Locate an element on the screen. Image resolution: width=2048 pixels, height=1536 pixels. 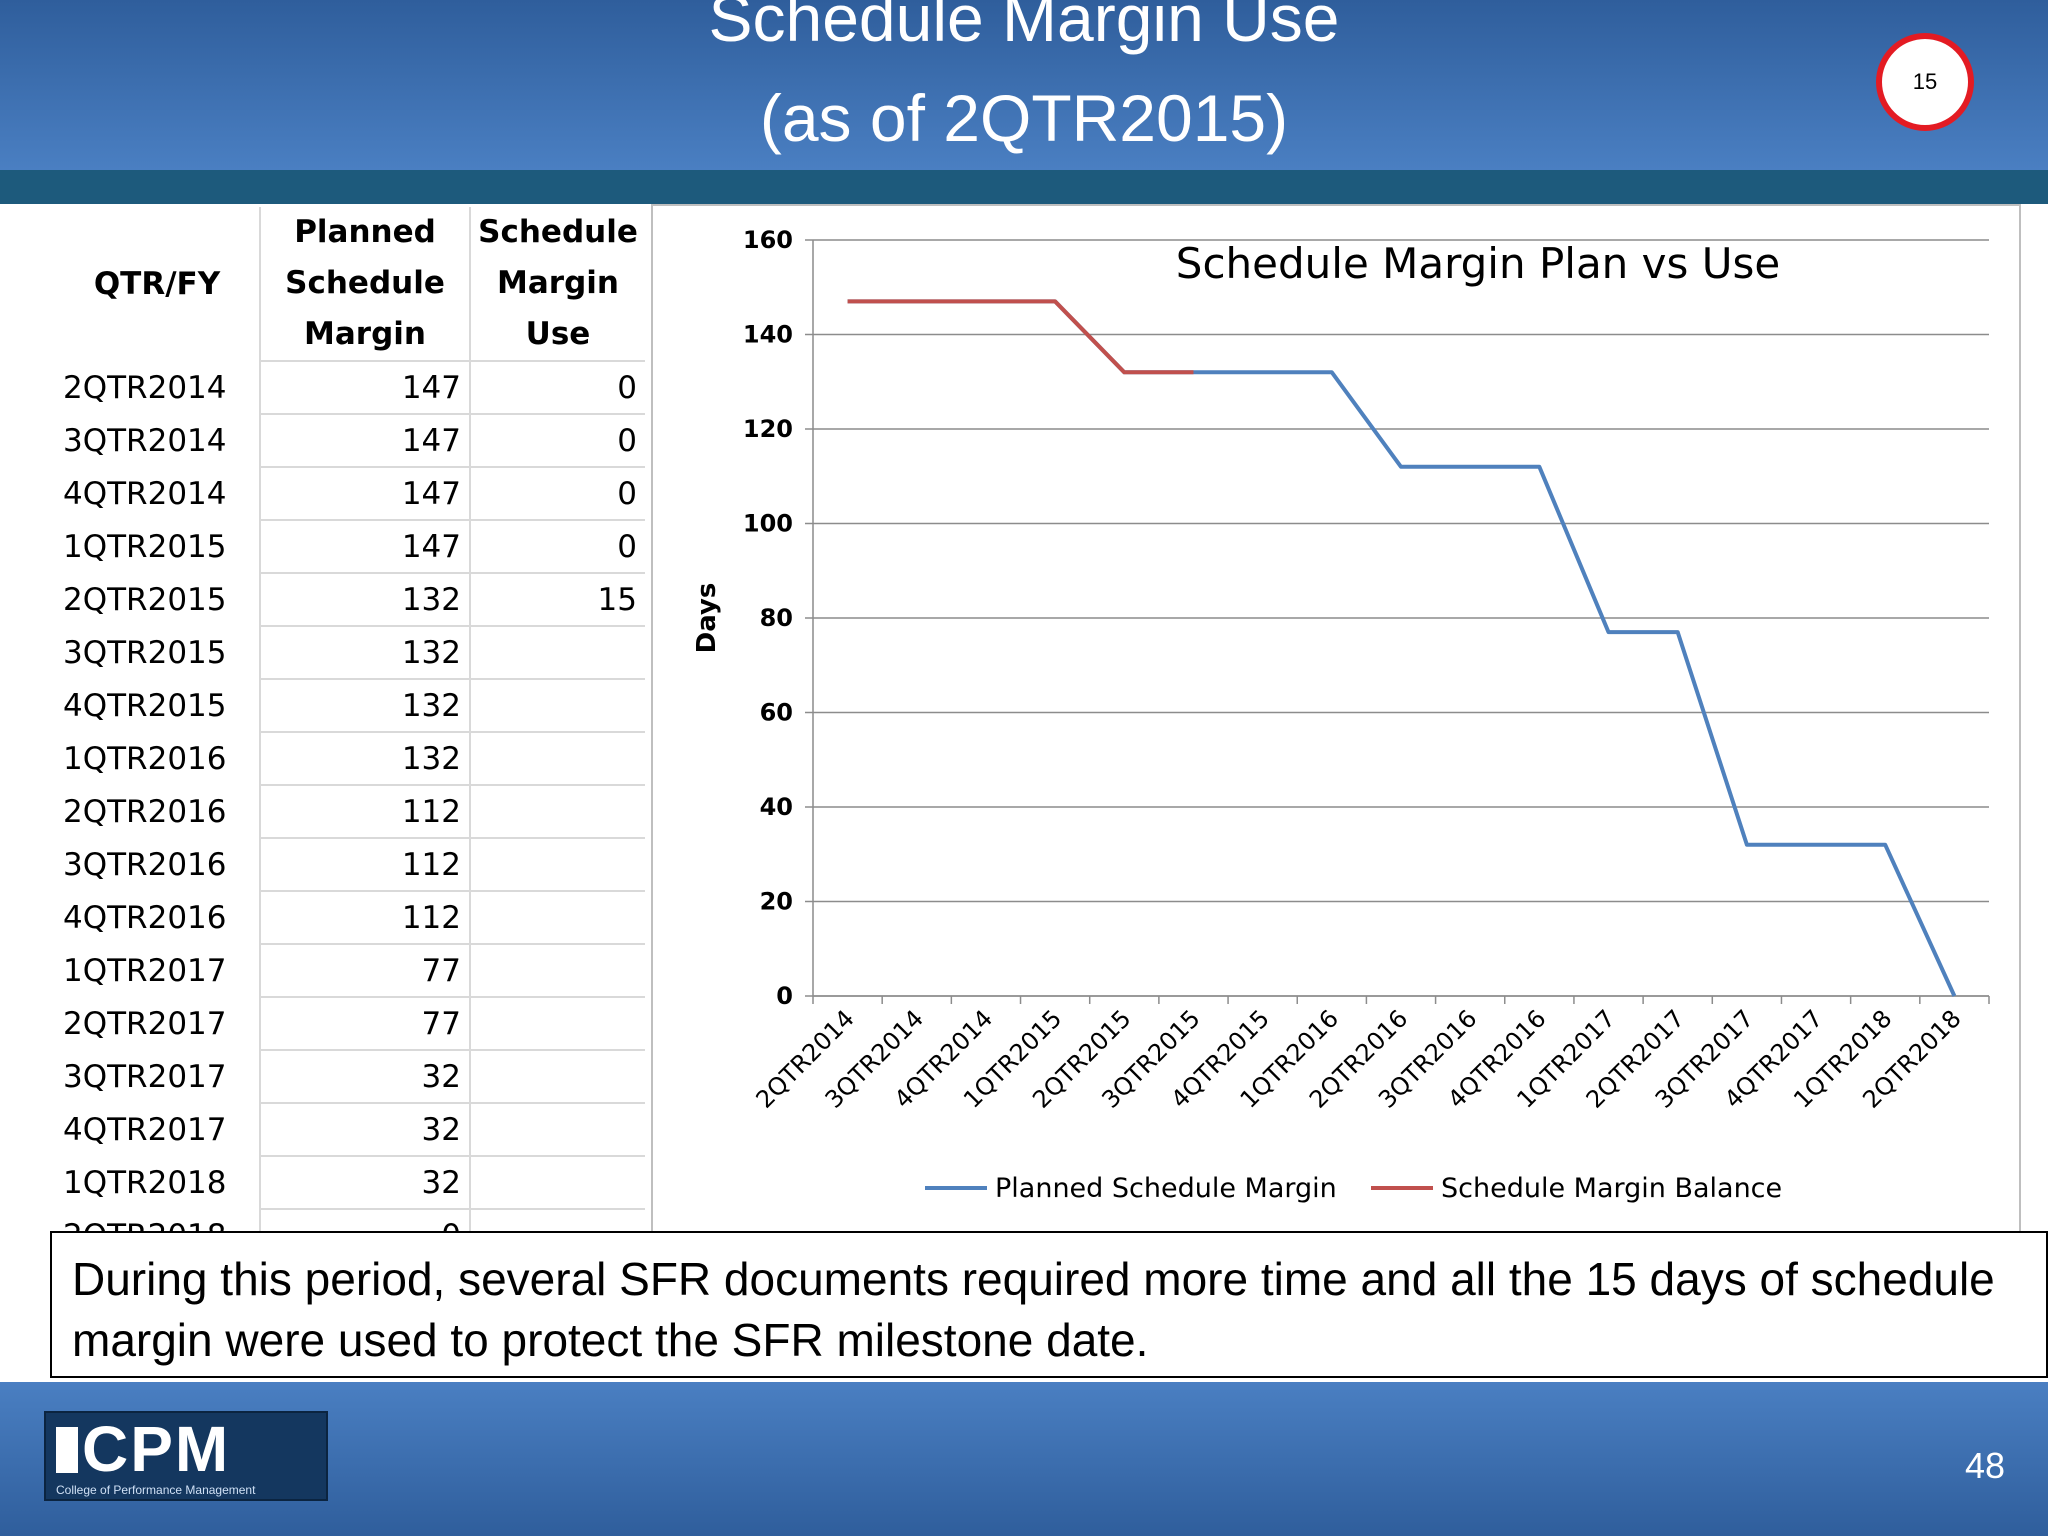
header-margin-use: Schedule Margin Use is located at coordinates (557, 284).